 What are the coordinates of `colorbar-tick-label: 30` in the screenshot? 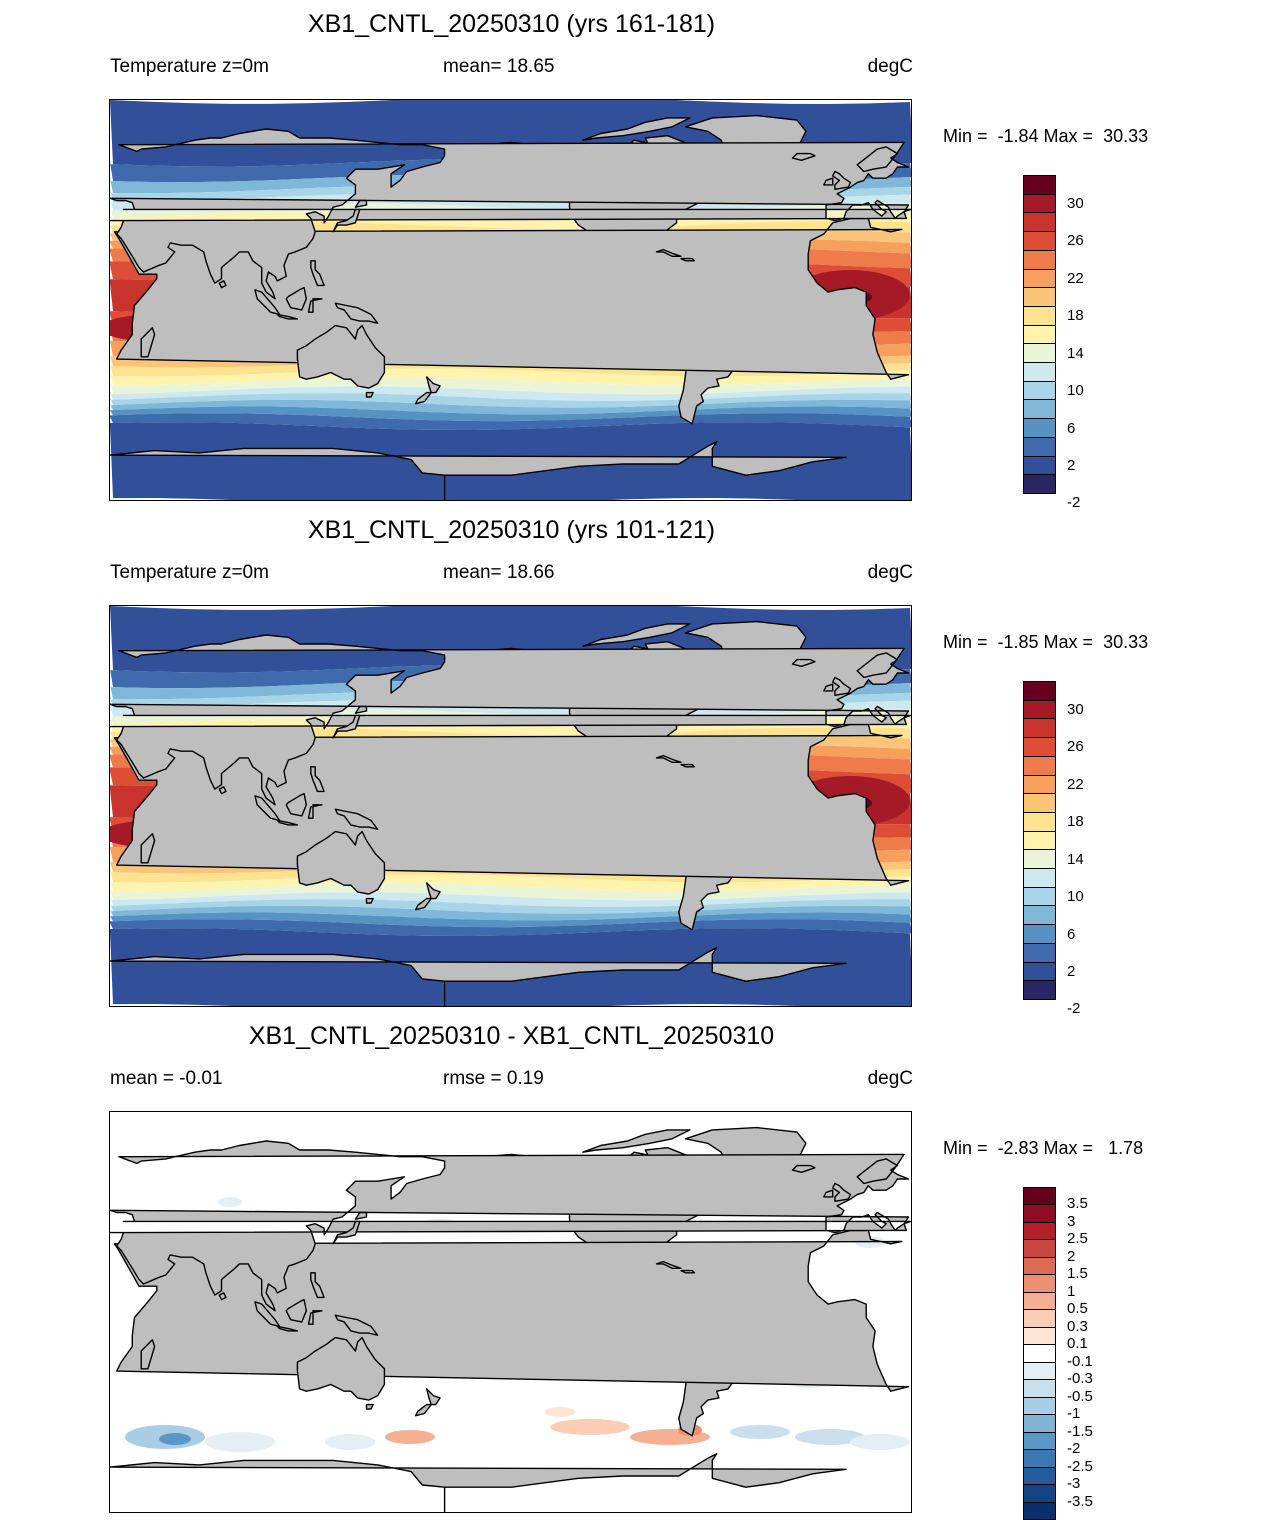 It's located at (1075, 204).